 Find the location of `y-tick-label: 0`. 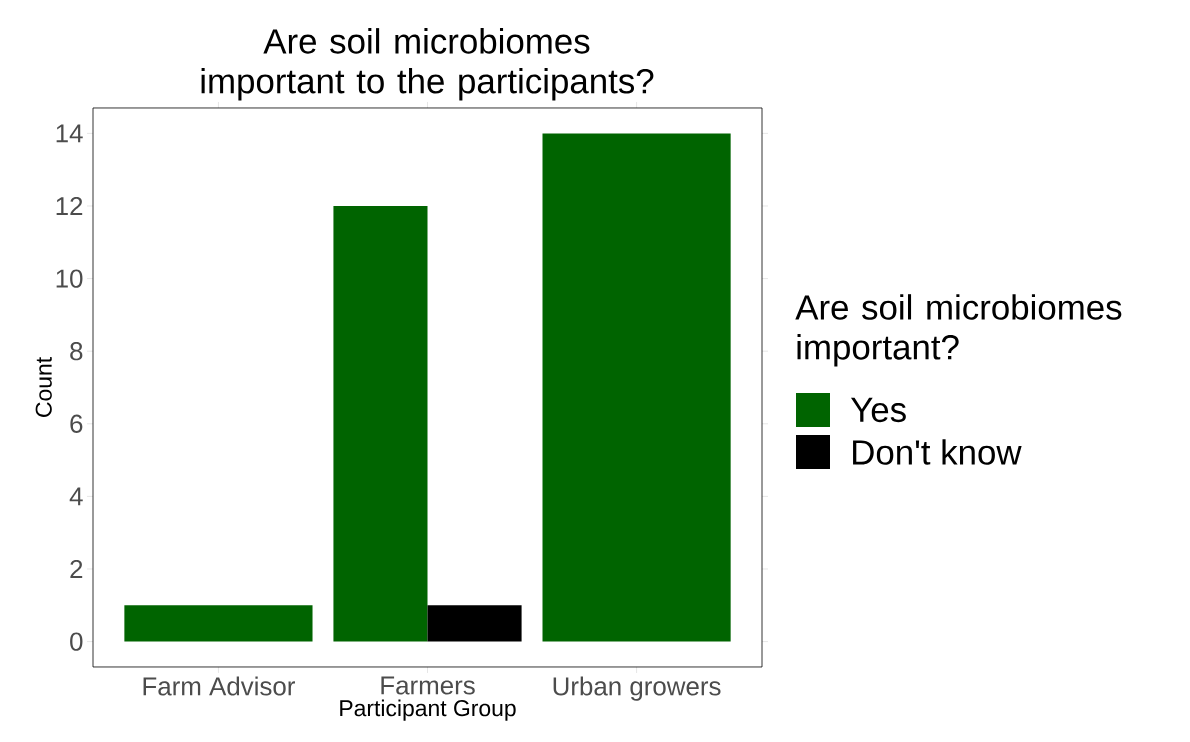

y-tick-label: 0 is located at coordinates (76, 641).